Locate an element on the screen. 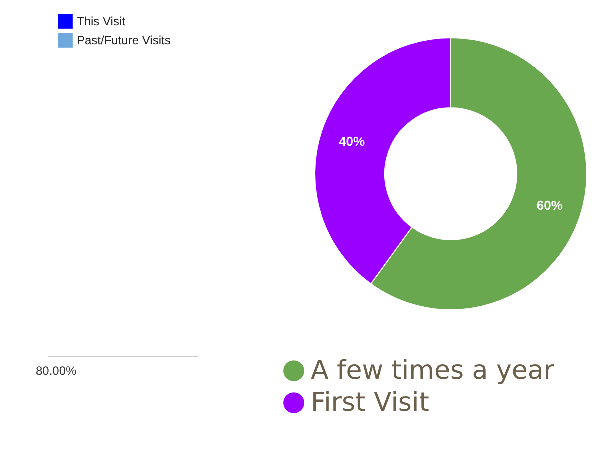 The width and height of the screenshot is (609, 456). data-label: 60% is located at coordinates (550, 206).